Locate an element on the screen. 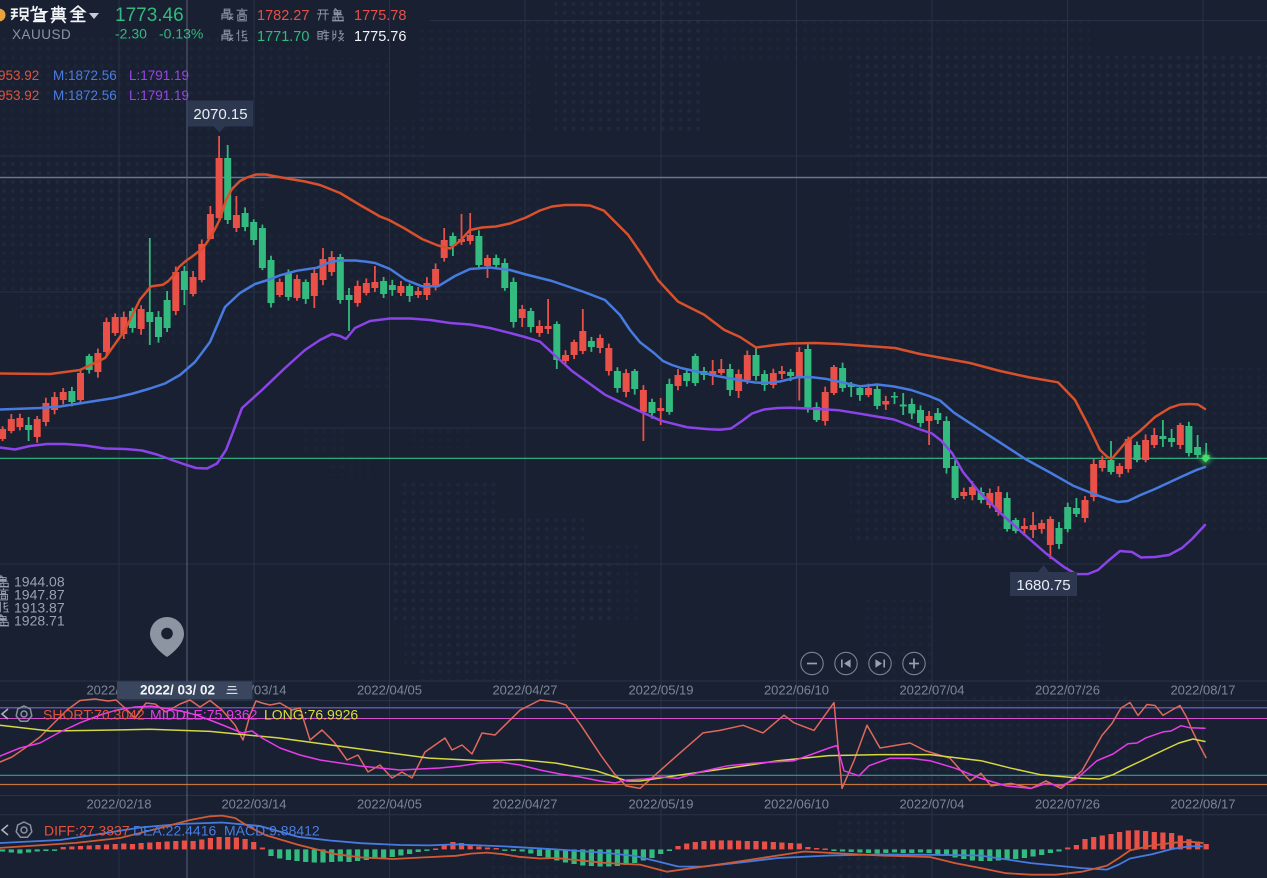 The image size is (1267, 878). svg-text: 1782.27 is located at coordinates (283, 16).